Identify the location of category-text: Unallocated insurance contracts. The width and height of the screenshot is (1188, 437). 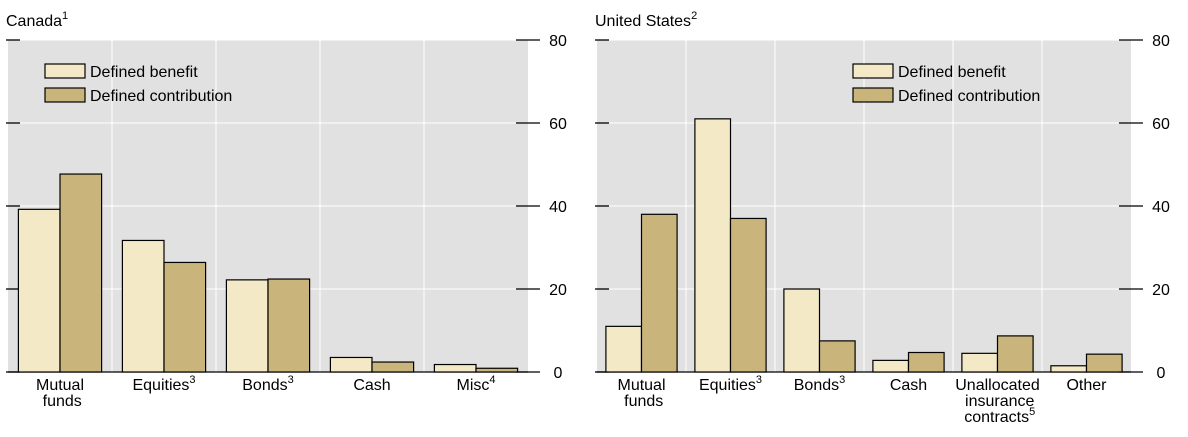
(997, 401).